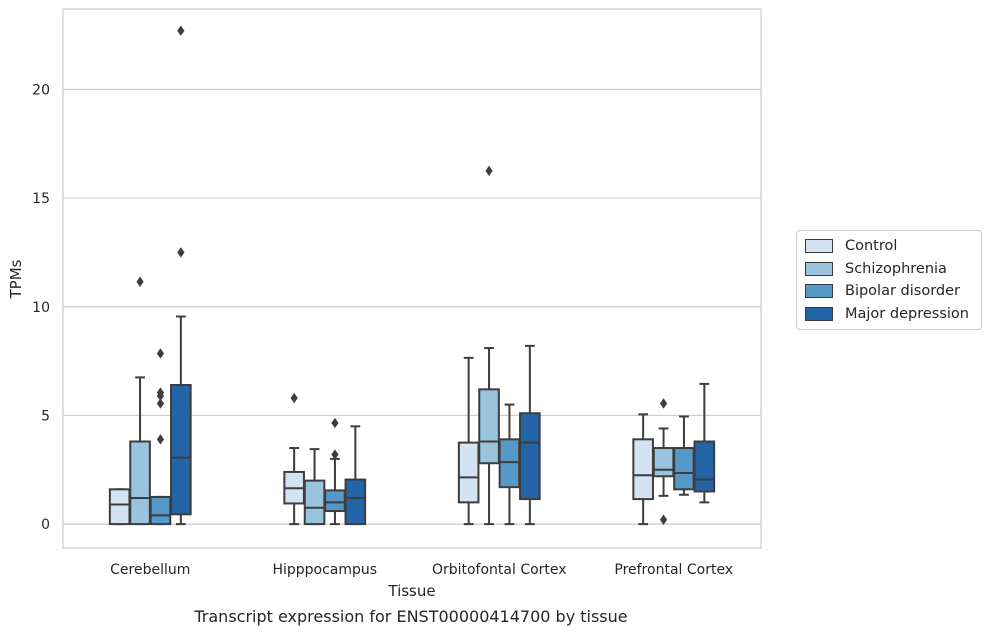  I want to click on y-tick-label: 10, so click(41, 308).